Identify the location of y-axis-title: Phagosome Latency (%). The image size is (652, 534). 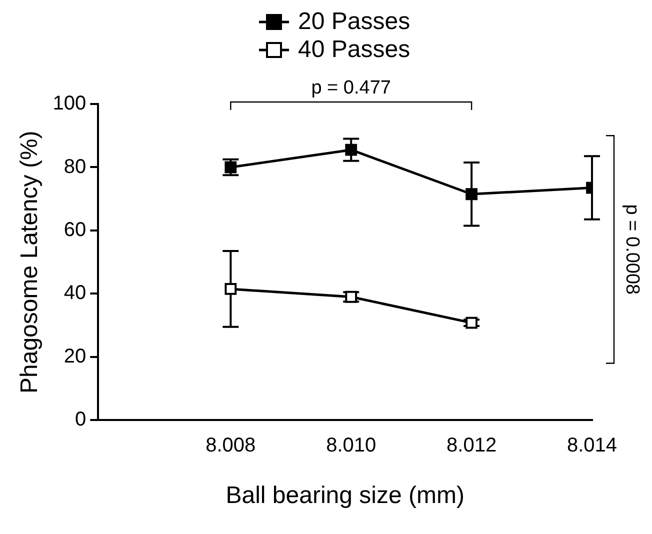
(30, 262).